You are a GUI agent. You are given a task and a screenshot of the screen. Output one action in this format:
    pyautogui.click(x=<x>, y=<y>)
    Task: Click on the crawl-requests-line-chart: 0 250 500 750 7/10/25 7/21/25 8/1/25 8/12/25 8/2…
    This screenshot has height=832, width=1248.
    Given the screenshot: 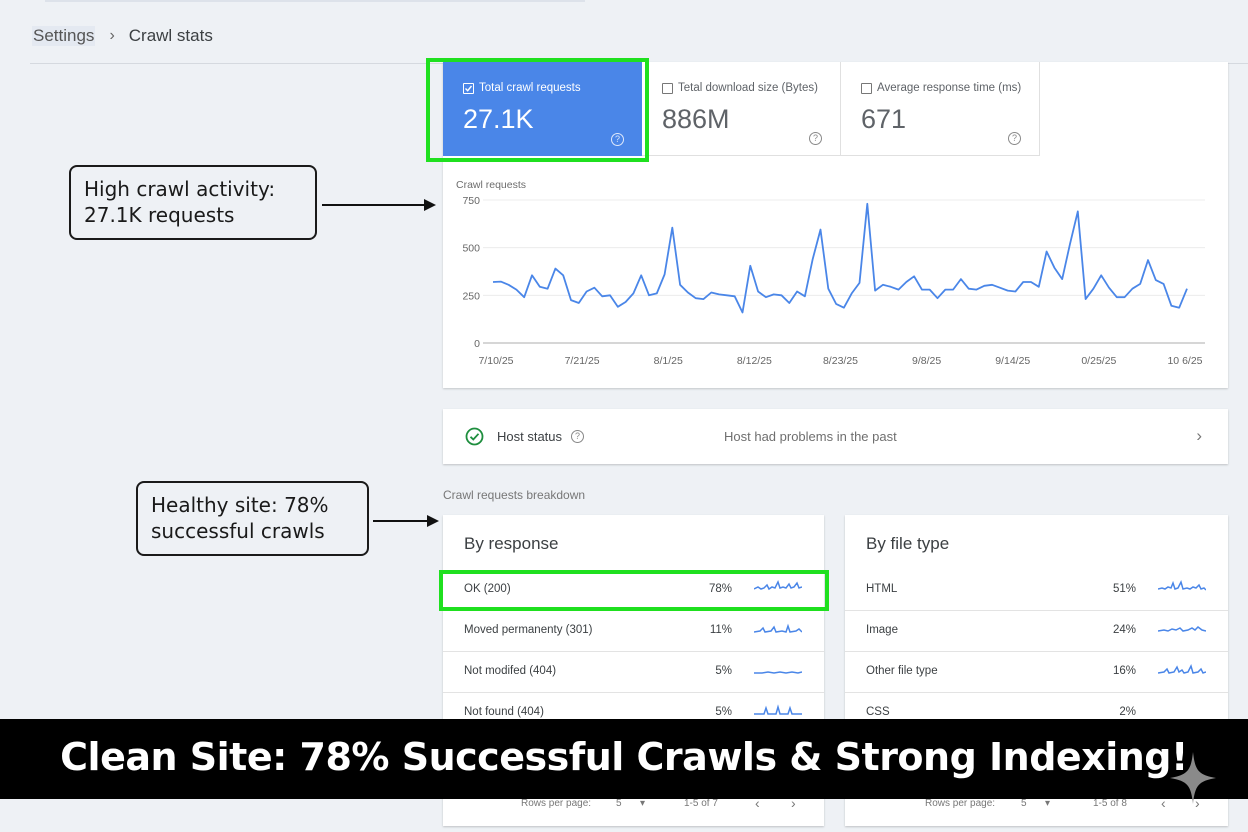 What is the action you would take?
    pyautogui.click(x=833, y=281)
    